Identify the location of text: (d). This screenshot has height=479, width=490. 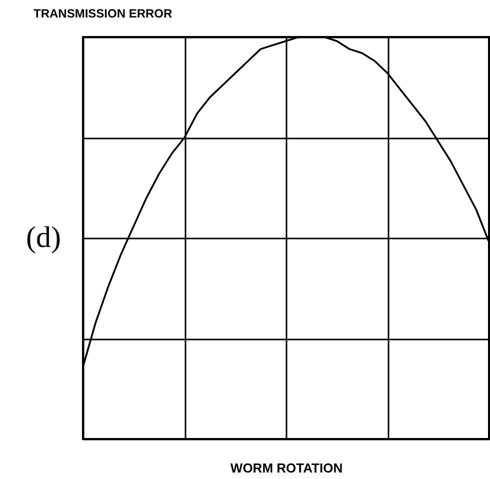
(43, 237).